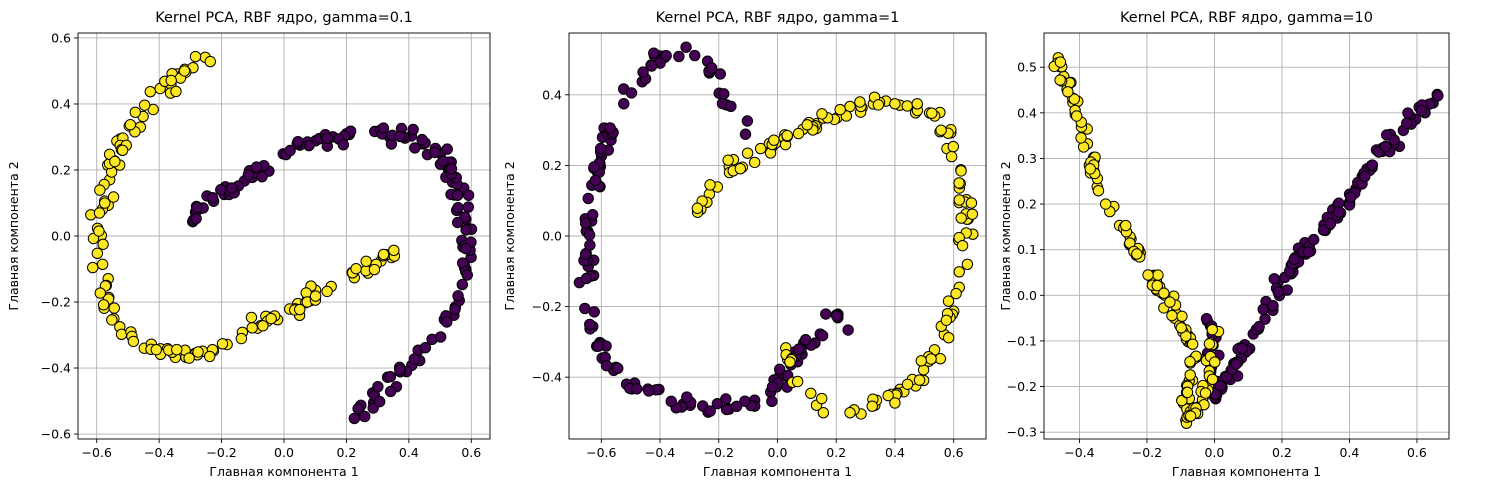  Describe the element at coordinates (1214, 452) in the screenshot. I see `x-tick-label: 0.0` at that location.